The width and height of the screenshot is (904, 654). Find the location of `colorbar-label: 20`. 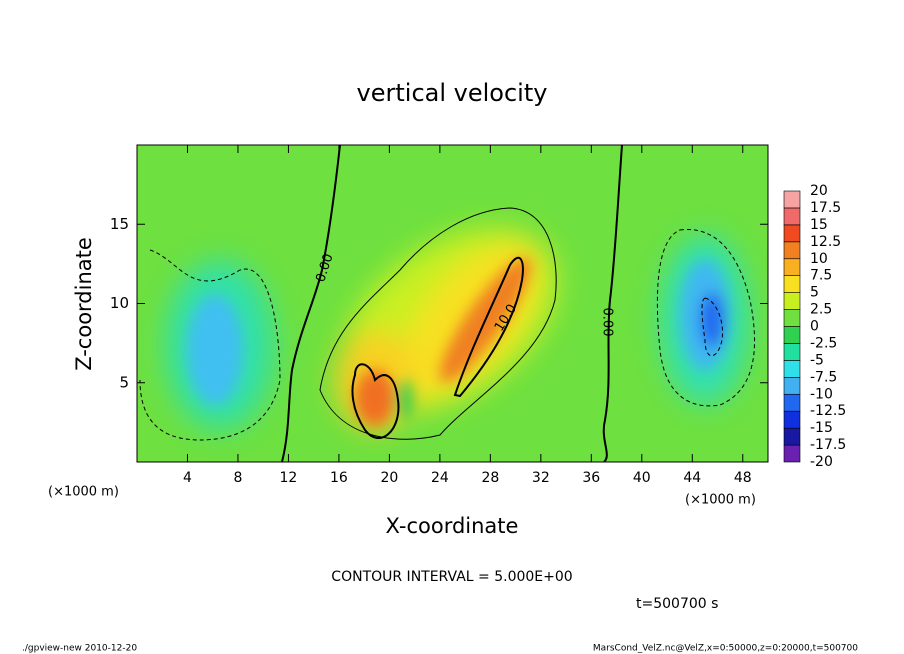

colorbar-label: 20 is located at coordinates (819, 191).